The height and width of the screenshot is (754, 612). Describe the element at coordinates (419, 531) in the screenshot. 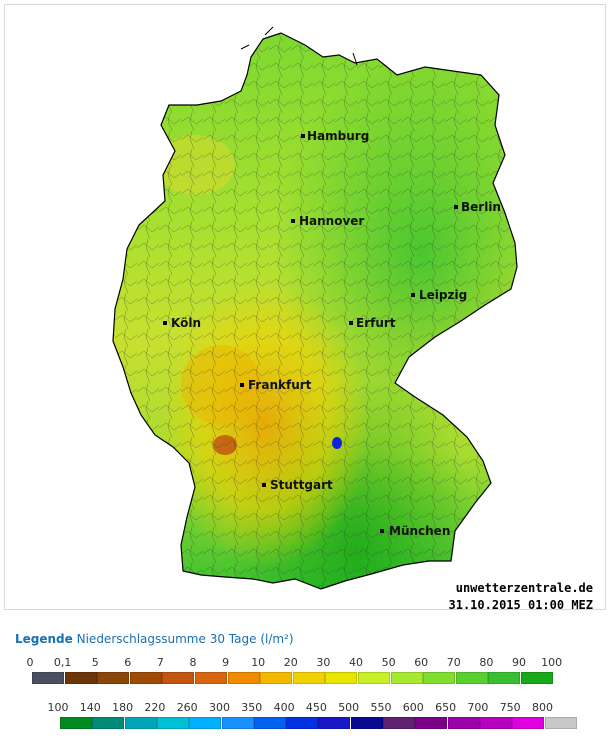

I see `city-label: München` at that location.